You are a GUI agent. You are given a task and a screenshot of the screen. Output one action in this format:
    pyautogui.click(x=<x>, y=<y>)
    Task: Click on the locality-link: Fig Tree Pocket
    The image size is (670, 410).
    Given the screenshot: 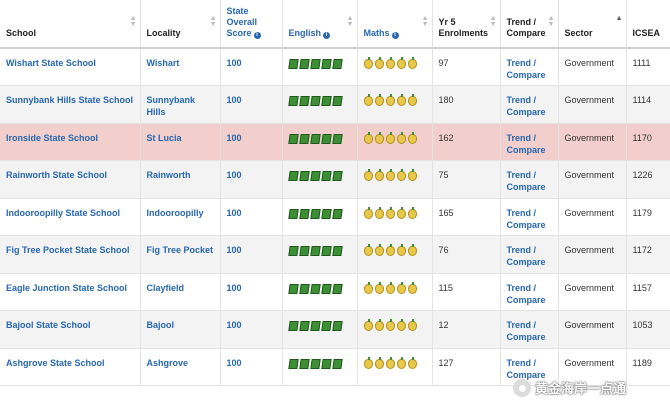 What is the action you would take?
    pyautogui.click(x=180, y=250)
    